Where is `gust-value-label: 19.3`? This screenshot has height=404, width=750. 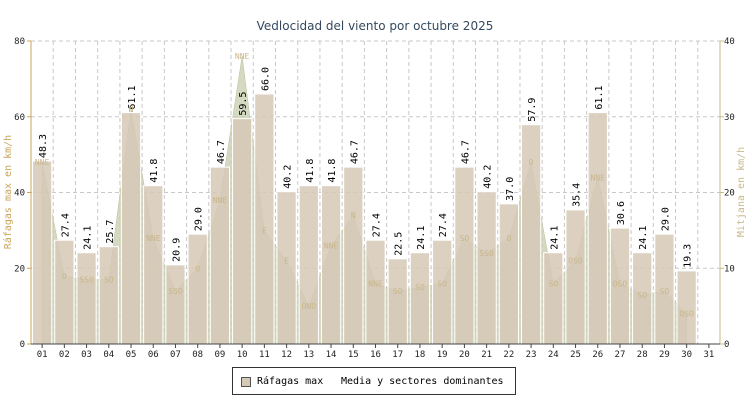 gust-value-label: 19.3 is located at coordinates (688, 256).